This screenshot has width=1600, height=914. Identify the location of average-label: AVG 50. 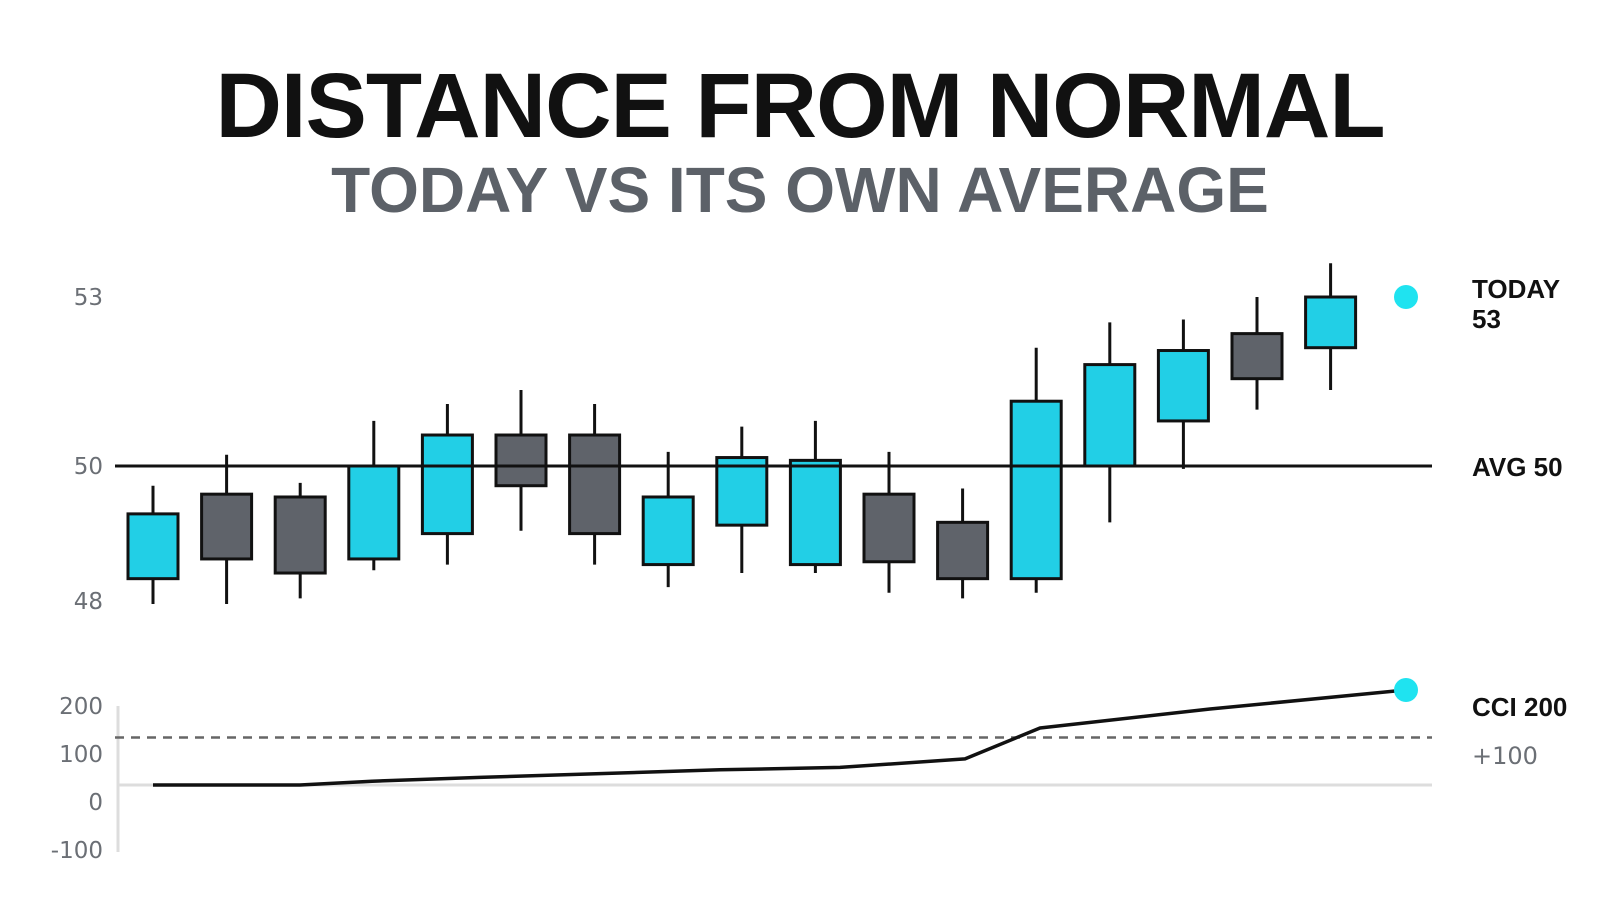
(1517, 467).